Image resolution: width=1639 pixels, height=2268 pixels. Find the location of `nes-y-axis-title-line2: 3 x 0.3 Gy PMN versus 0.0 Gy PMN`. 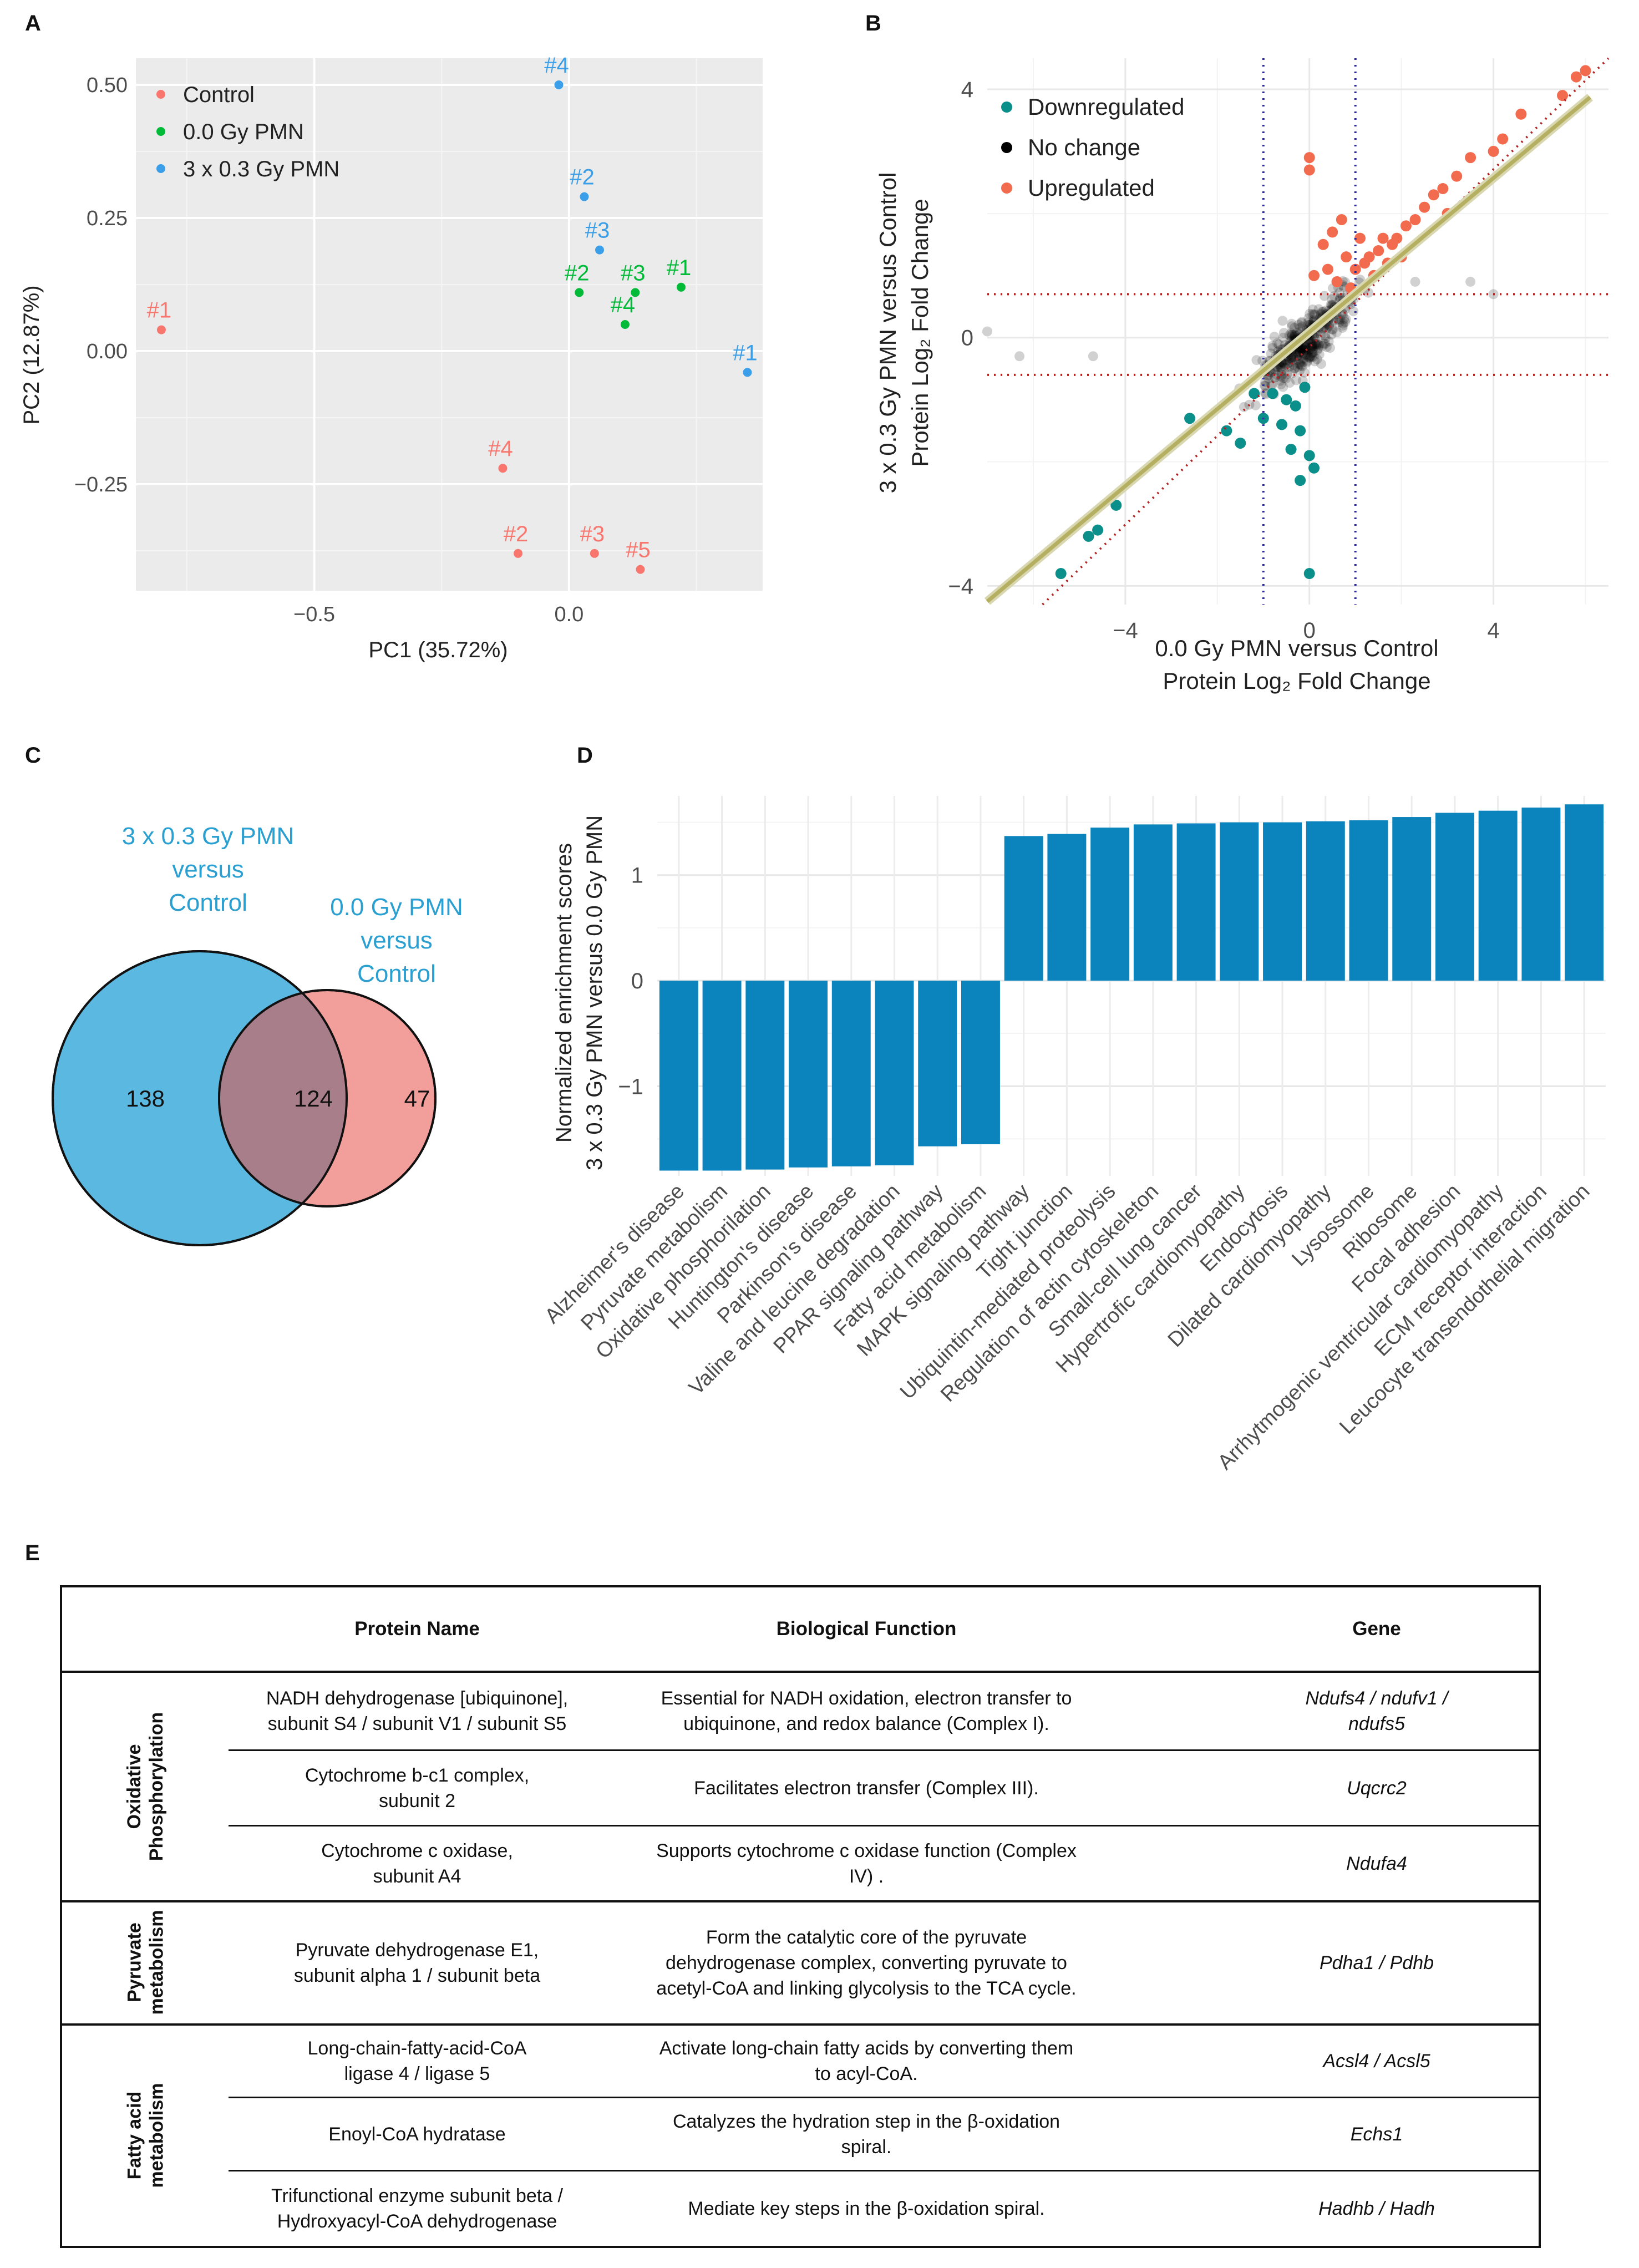

nes-y-axis-title-line2: 3 x 0.3 Gy PMN versus 0.0 Gy PMN is located at coordinates (594, 993).